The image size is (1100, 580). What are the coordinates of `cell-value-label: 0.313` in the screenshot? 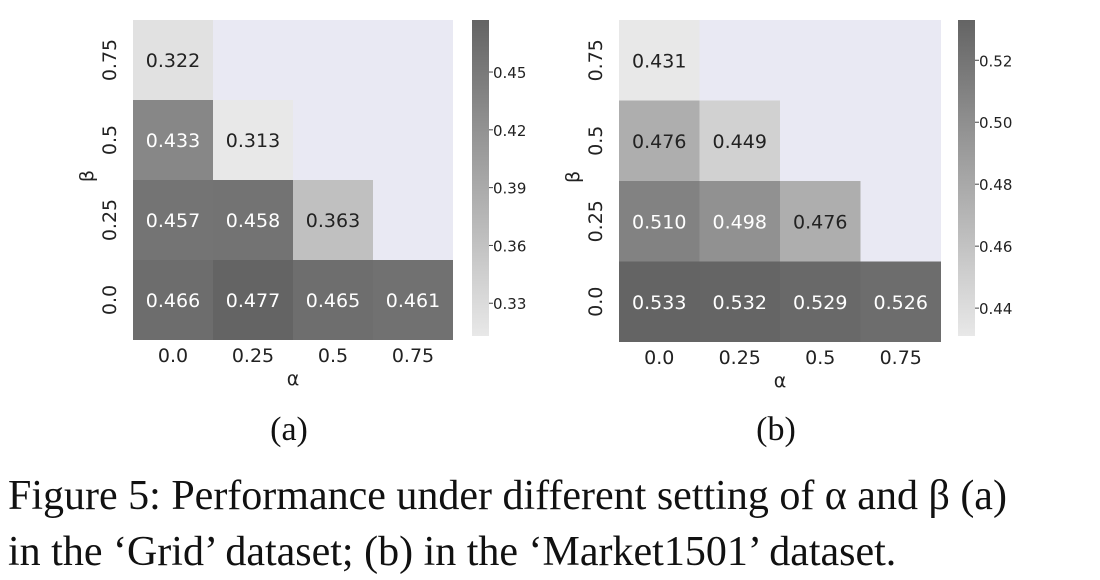 It's located at (253, 141).